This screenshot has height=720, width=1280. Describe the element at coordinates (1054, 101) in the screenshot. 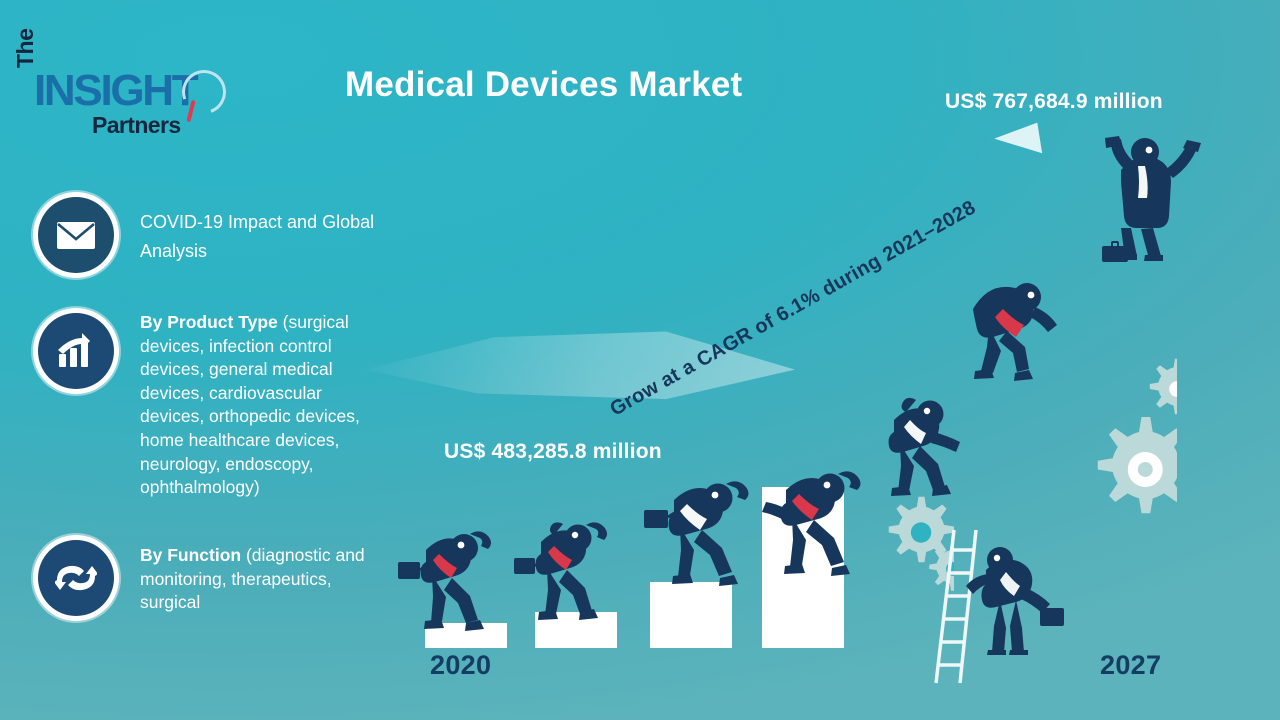

I see `end-value-label: US$ 767,684.9 million` at that location.